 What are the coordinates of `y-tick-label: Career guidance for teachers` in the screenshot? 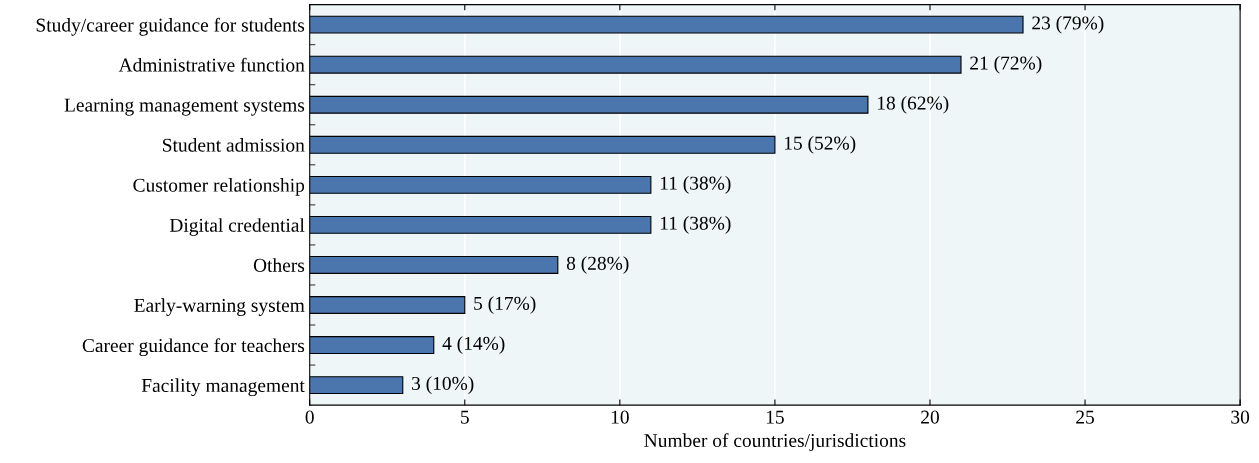 It's located at (193, 347).